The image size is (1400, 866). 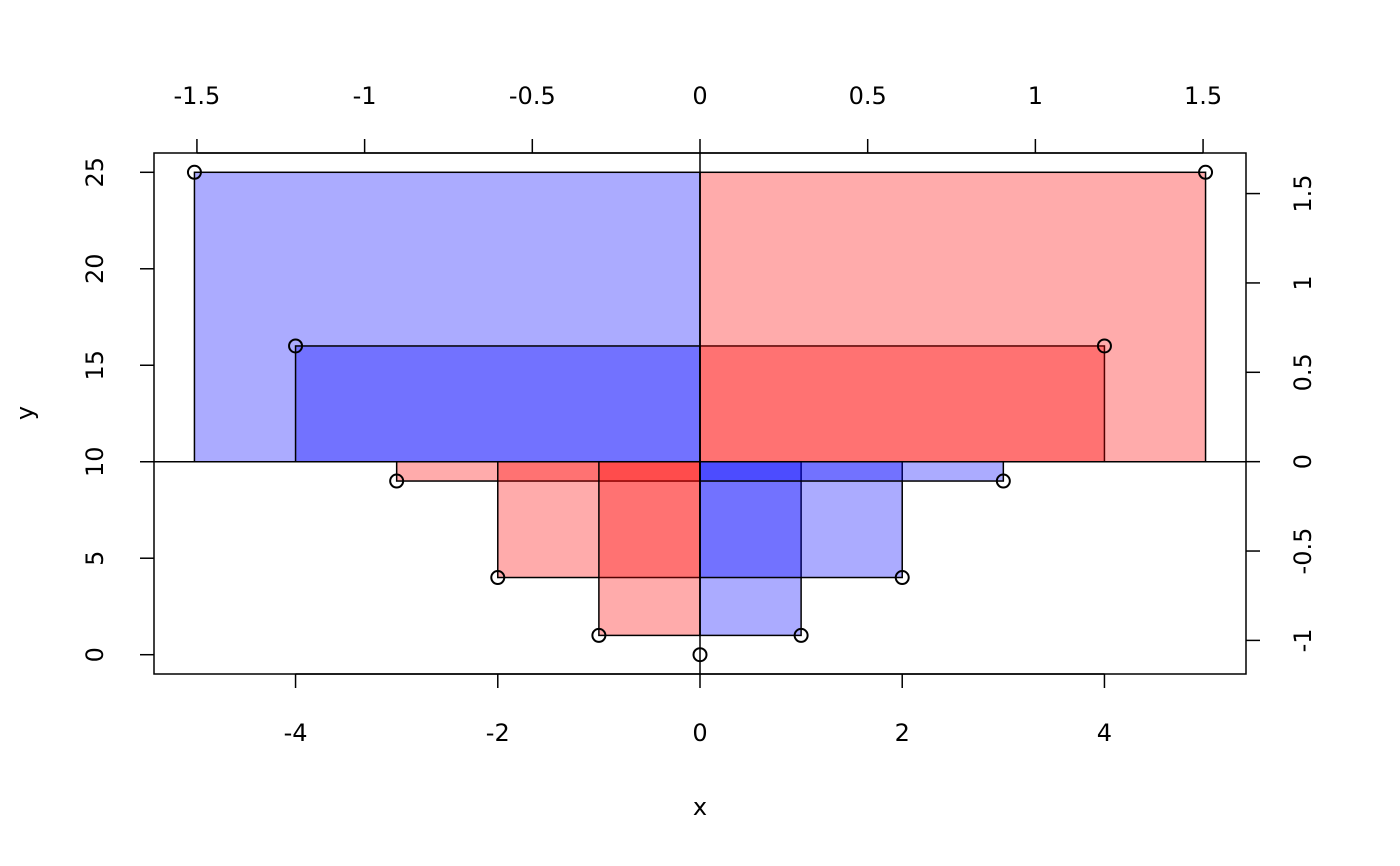 I want to click on y2-tick-label: -1, so click(x=1303, y=640).